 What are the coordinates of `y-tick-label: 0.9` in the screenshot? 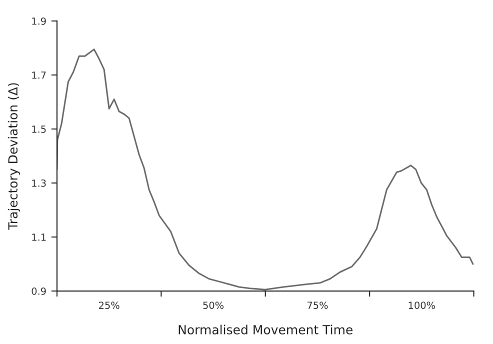 It's located at (39, 291).